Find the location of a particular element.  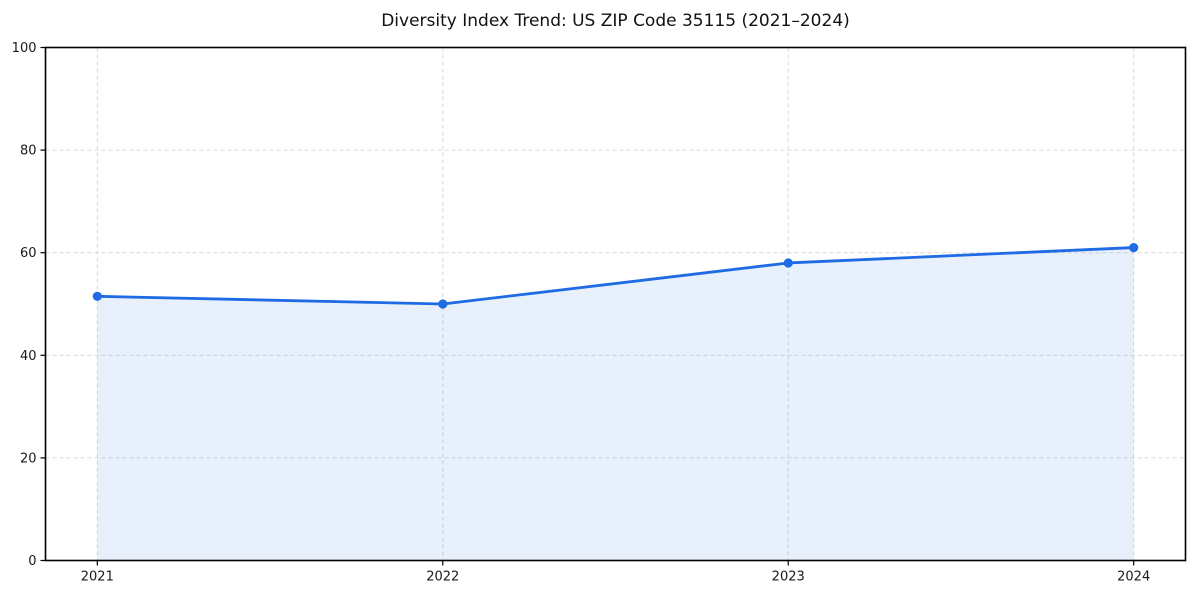

y-tick-label: 20 is located at coordinates (28, 458).